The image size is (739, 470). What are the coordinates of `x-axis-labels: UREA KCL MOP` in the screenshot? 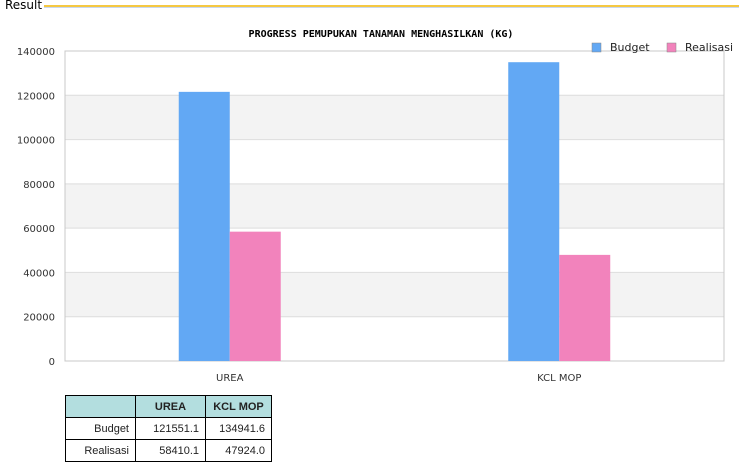 It's located at (398, 378).